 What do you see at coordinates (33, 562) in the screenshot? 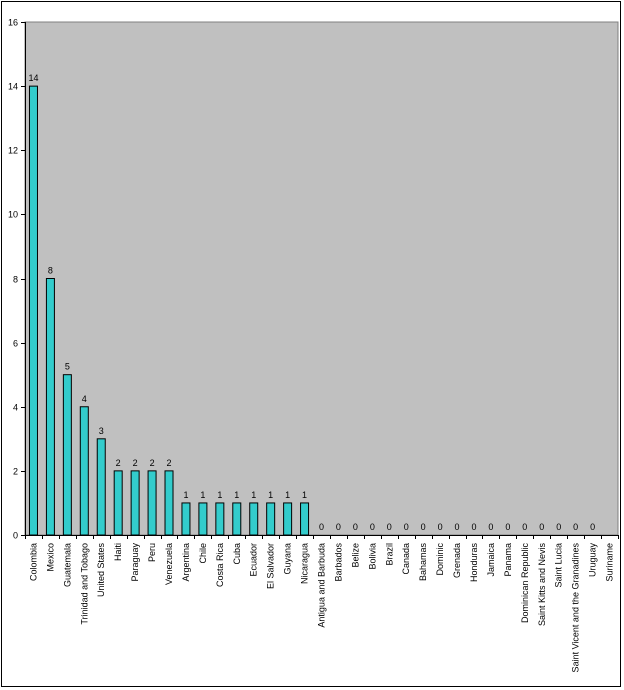
I see `category-label: Colombia` at bounding box center [33, 562].